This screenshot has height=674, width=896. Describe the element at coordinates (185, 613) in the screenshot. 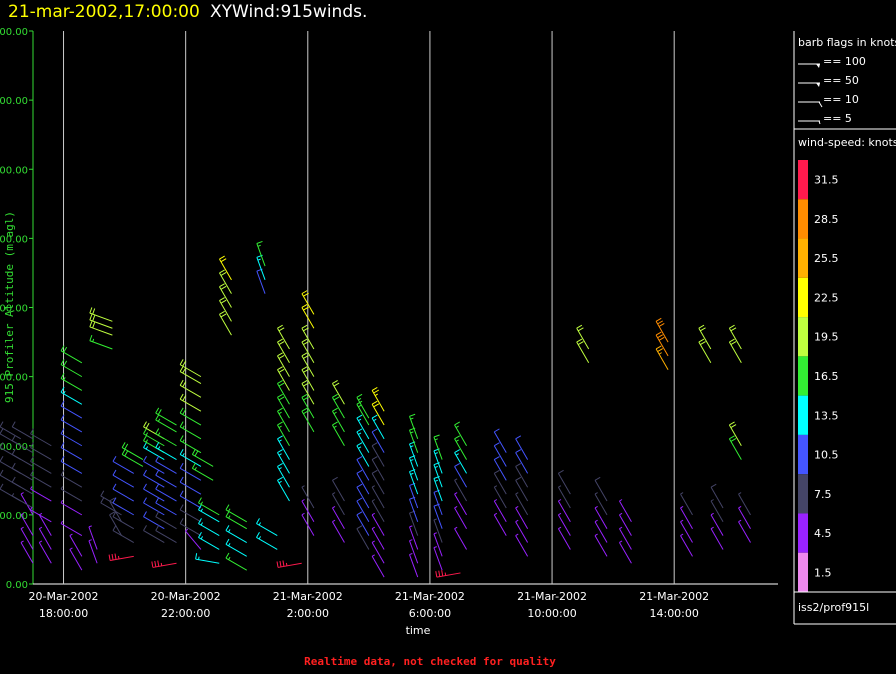

I see `x-tick-label-time: 22:00:00` at that location.